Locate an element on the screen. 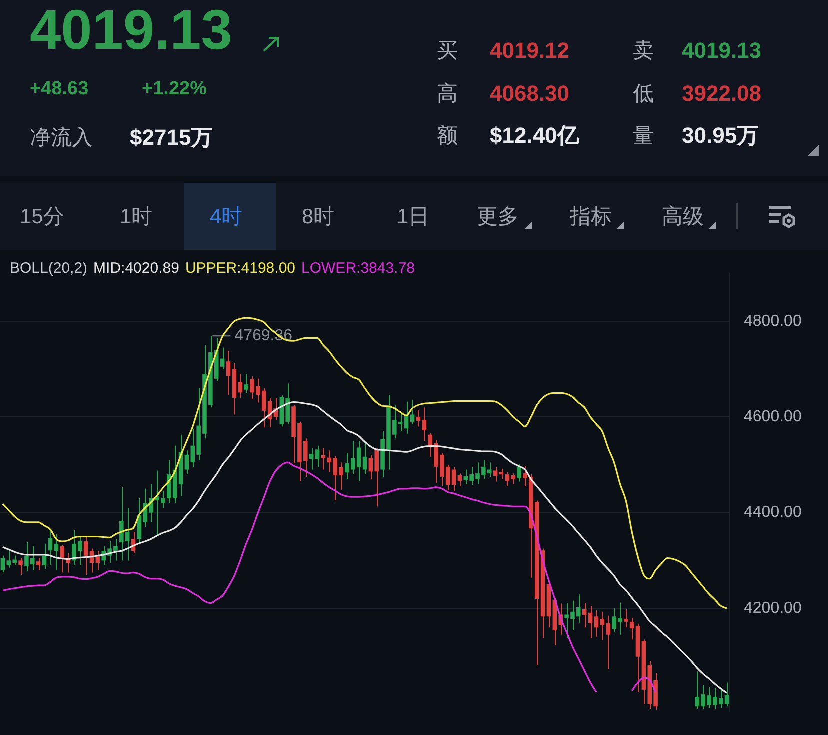  text: 高 is located at coordinates (447, 94).